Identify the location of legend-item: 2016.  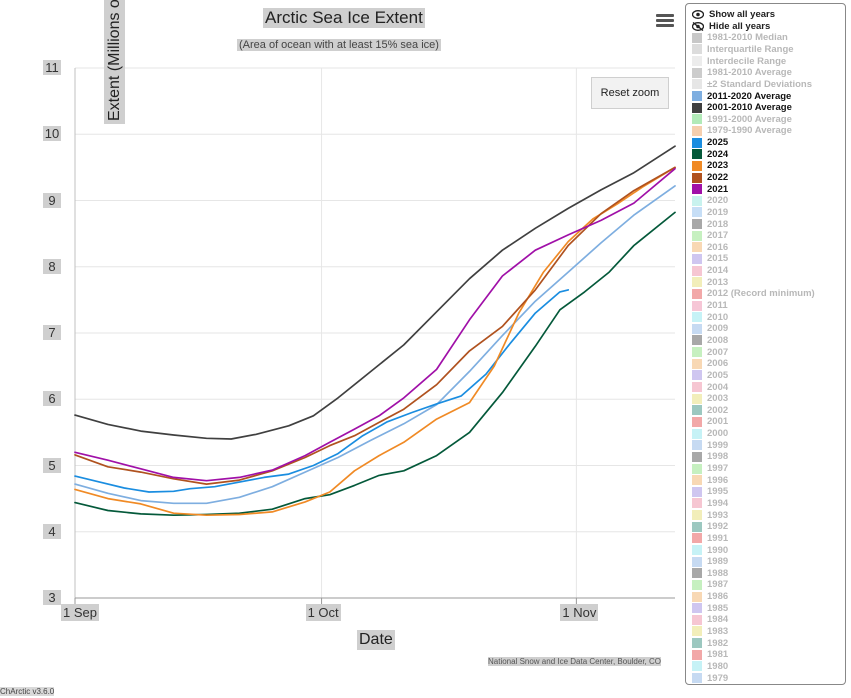
(768, 248).